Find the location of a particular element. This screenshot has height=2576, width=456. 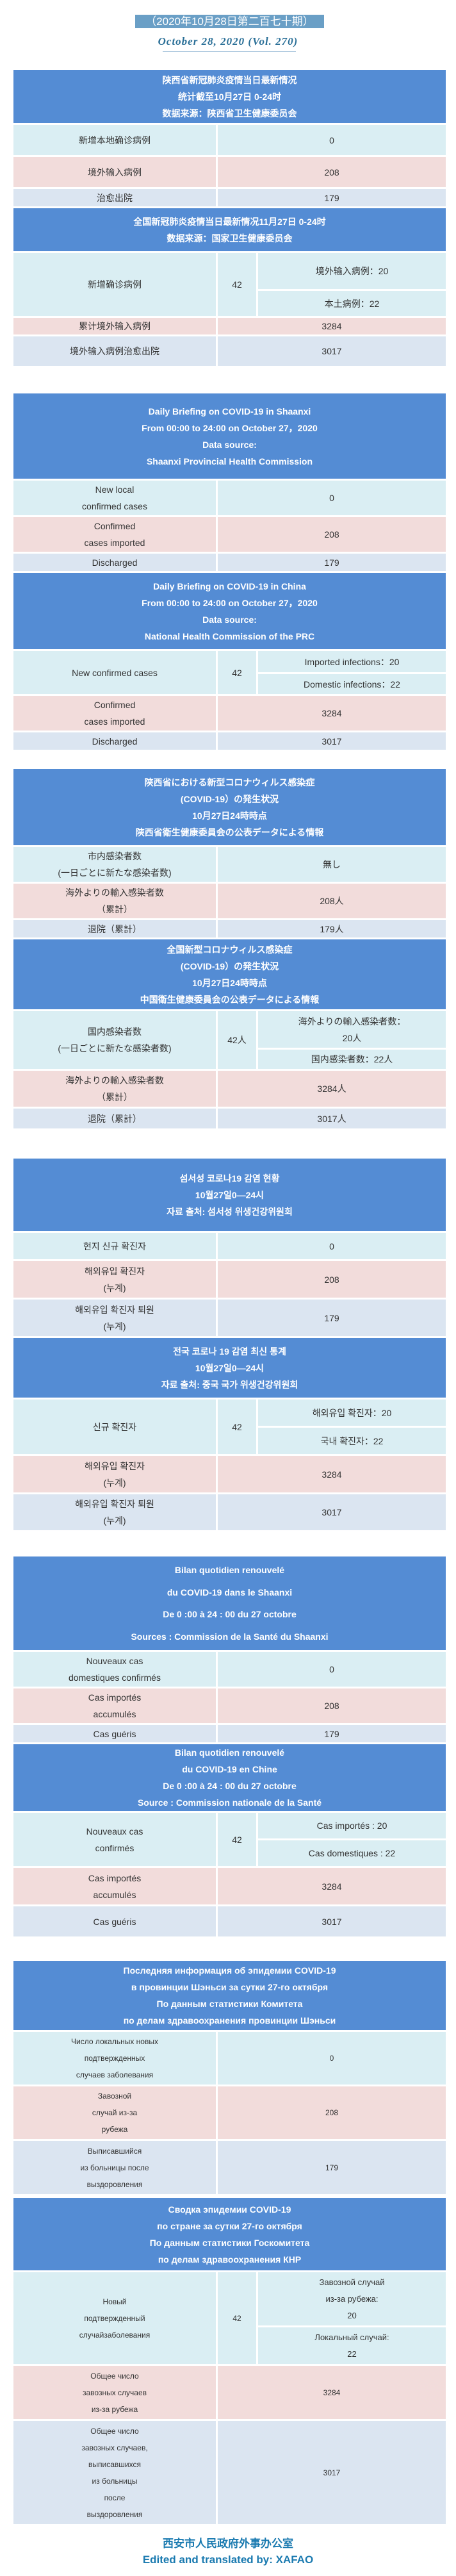

breakdown-line: Локальный случай: is located at coordinates (352, 2337).